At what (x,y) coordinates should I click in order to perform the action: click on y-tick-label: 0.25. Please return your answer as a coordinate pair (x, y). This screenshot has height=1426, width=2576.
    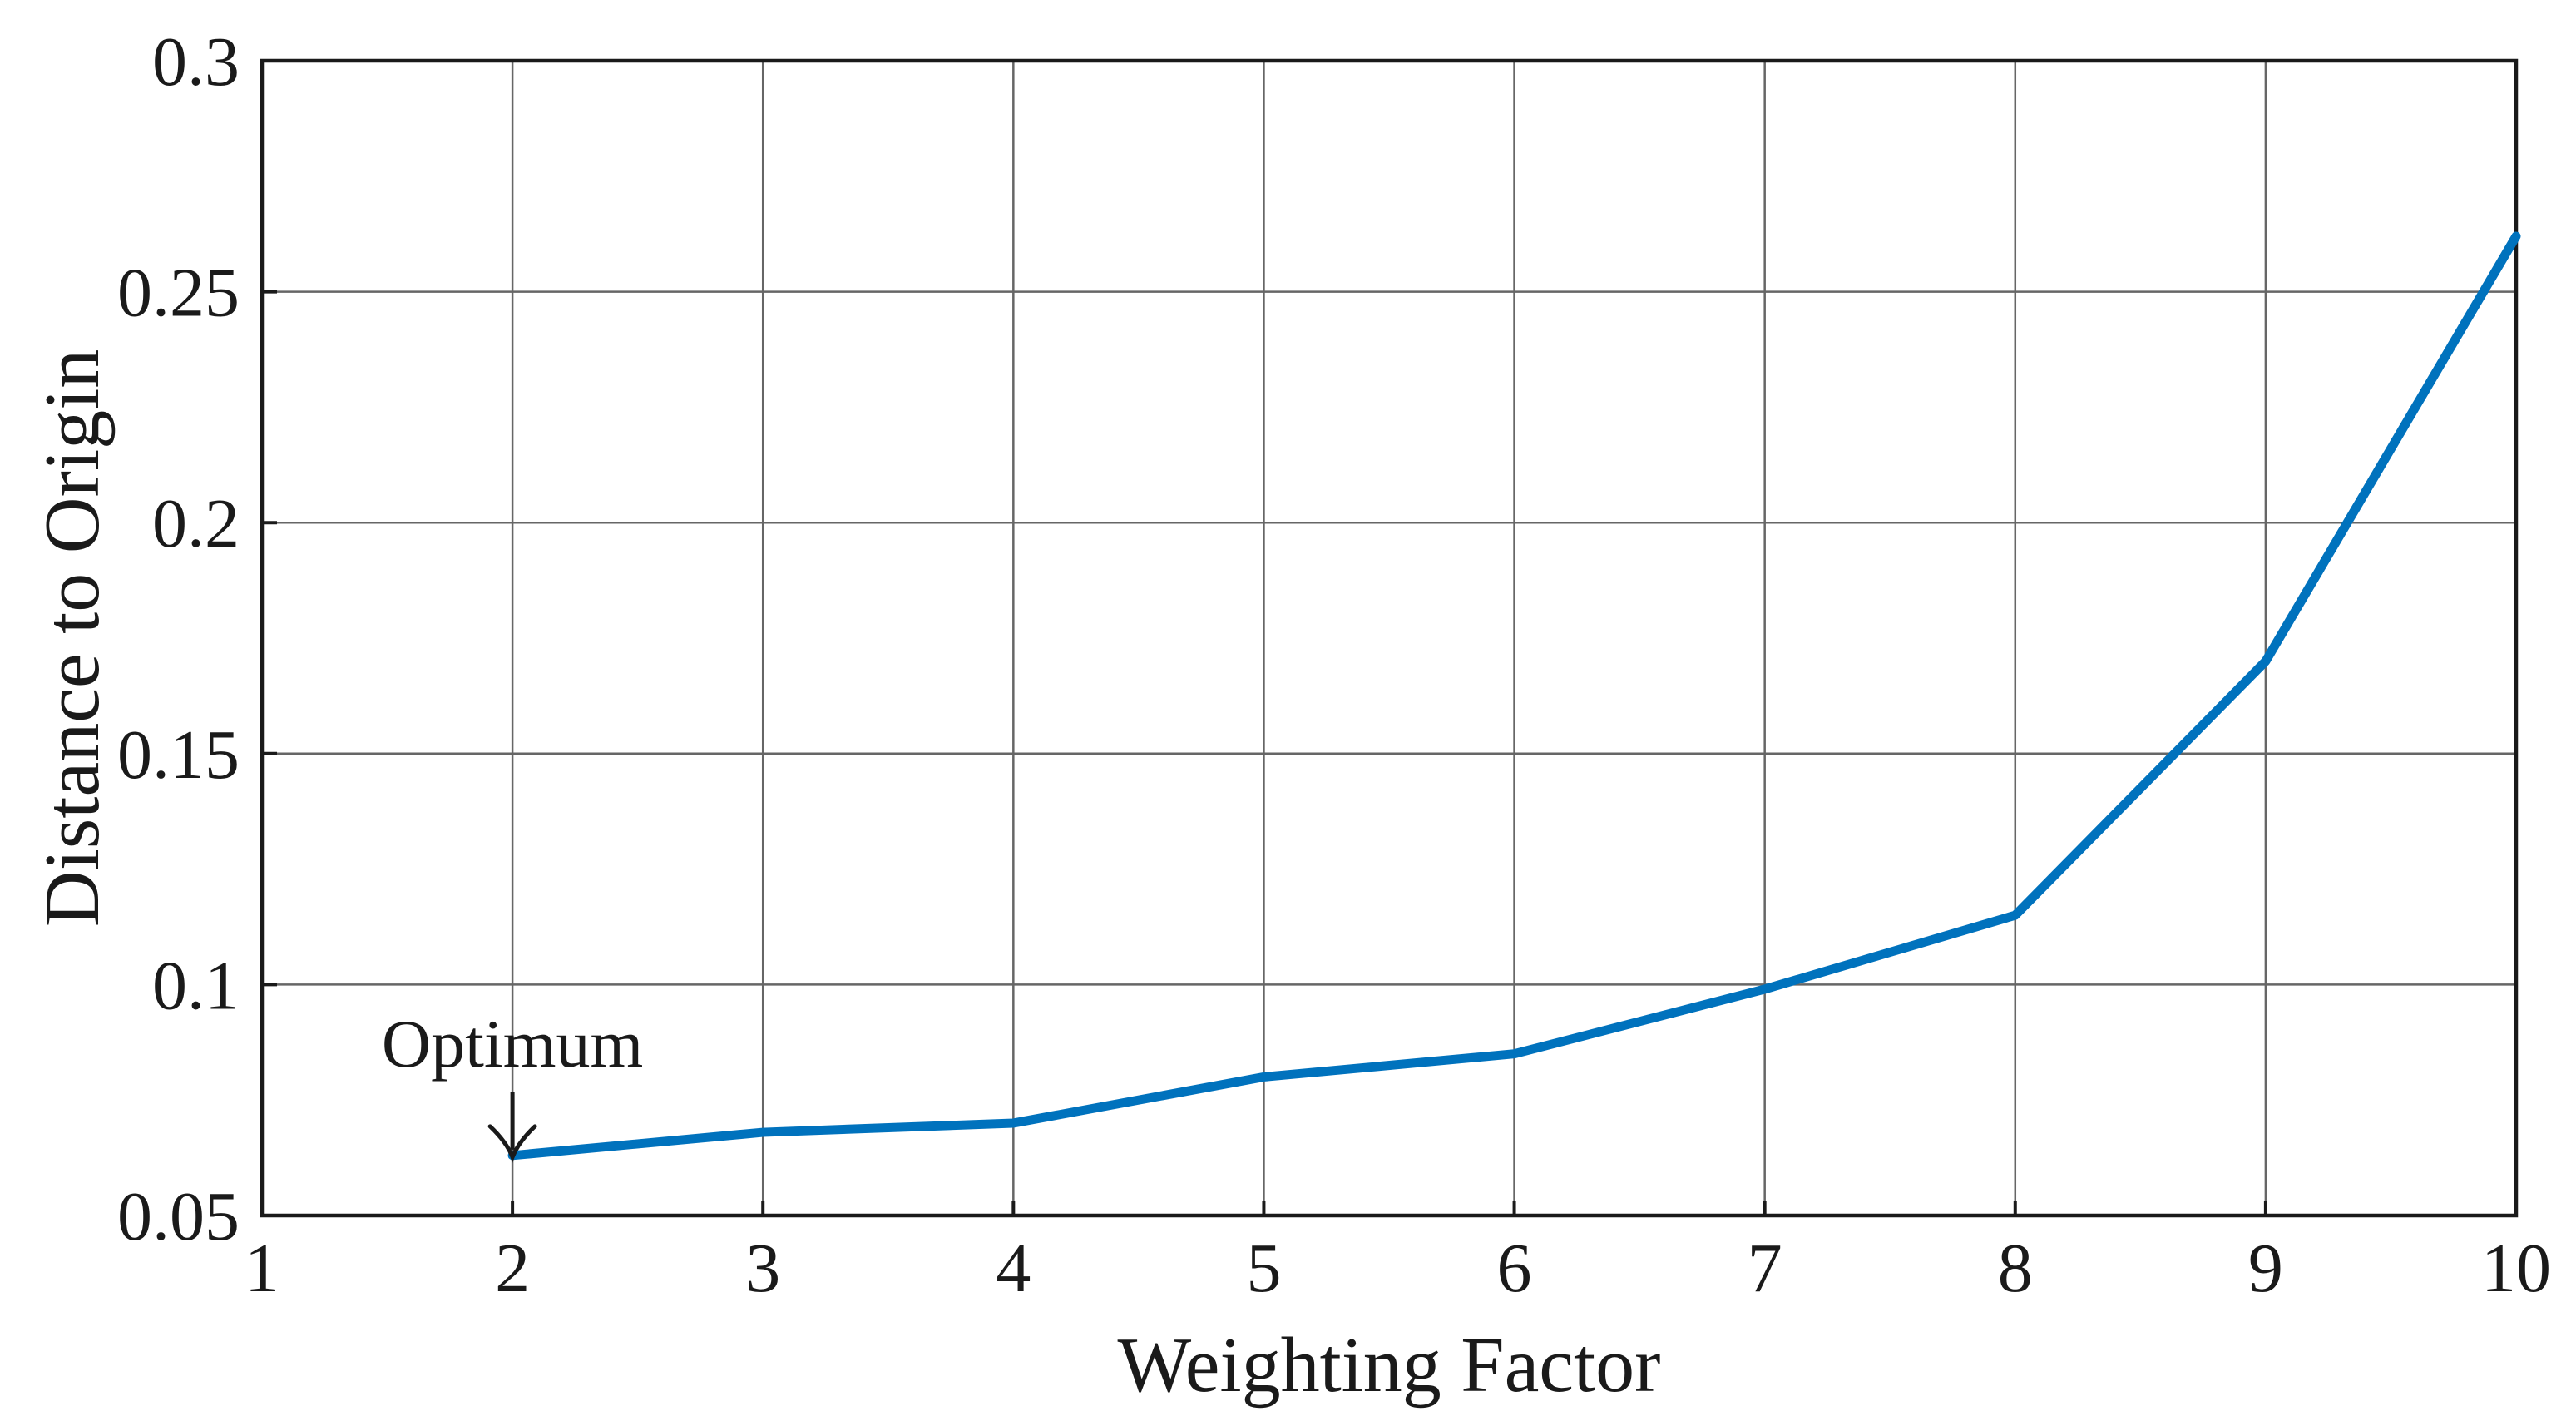
    Looking at the image, I should click on (178, 293).